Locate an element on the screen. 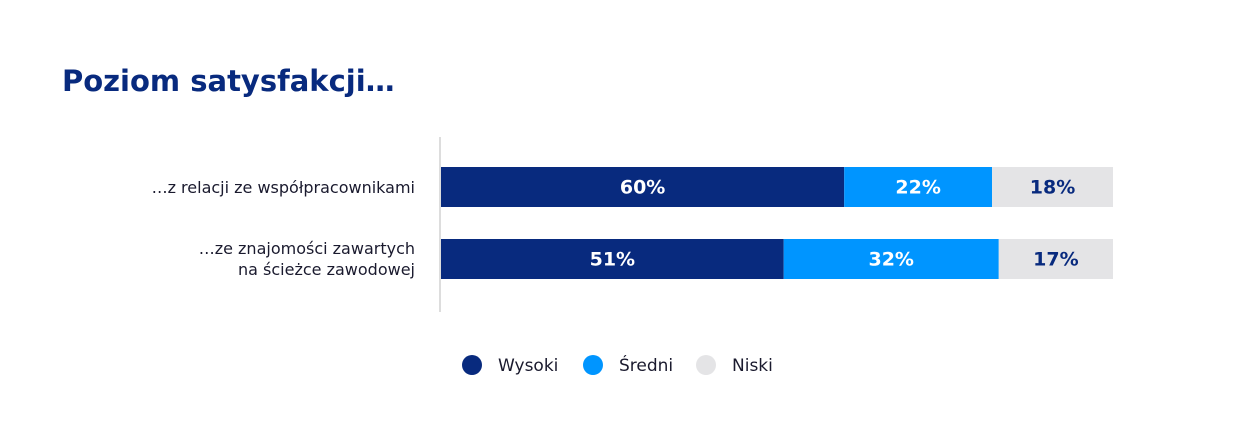 This screenshot has height=437, width=1240. value-label: 17% is located at coordinates (1055, 260).